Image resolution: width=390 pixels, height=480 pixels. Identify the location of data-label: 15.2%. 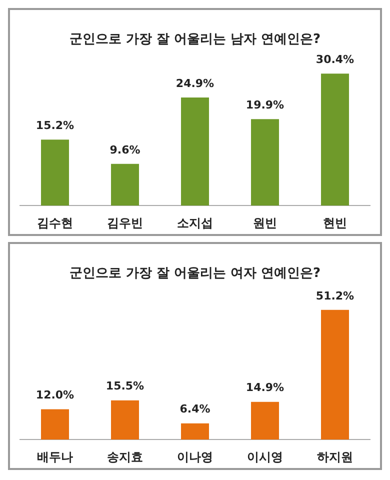
(55, 125).